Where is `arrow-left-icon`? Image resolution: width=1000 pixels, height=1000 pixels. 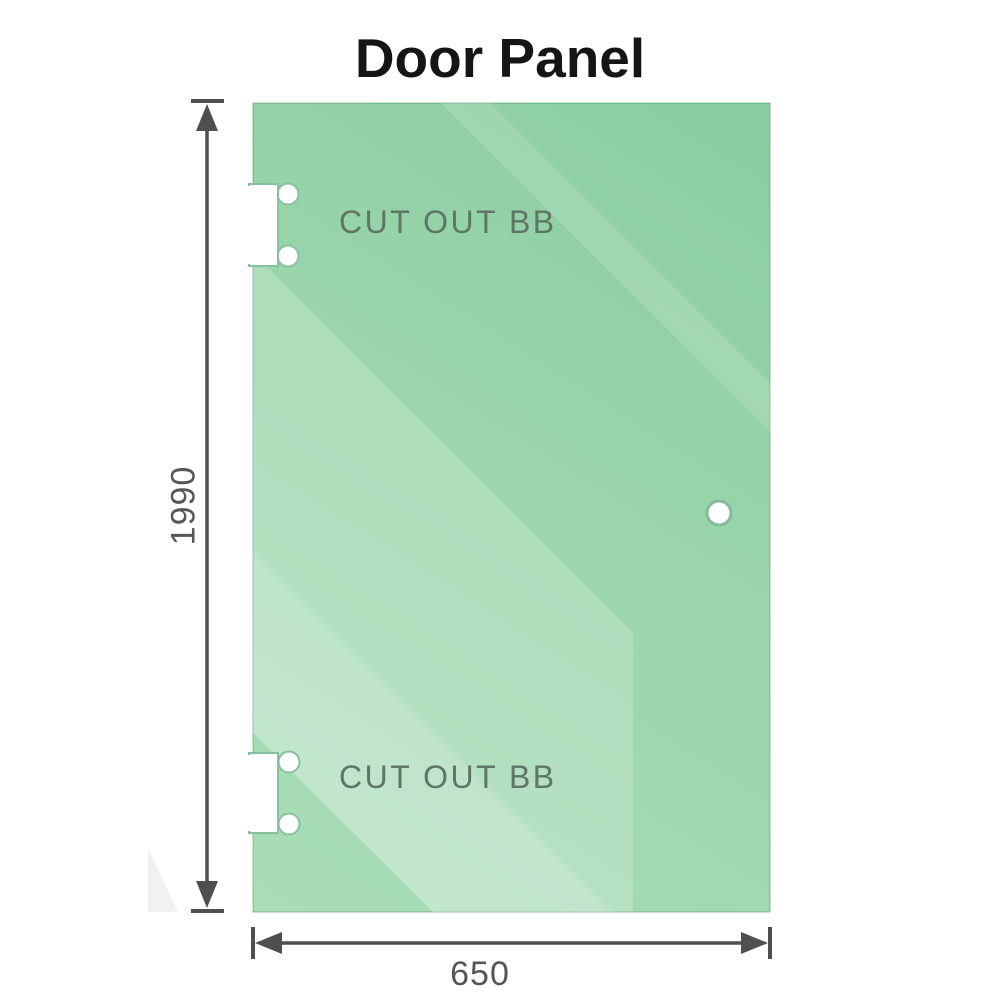 arrow-left-icon is located at coordinates (268, 943).